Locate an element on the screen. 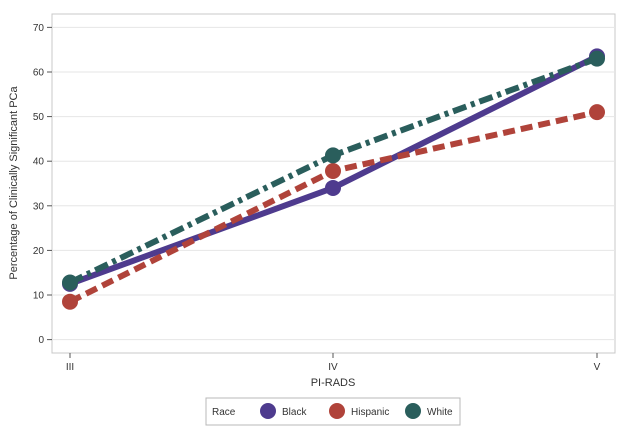 This screenshot has width=624, height=437. y-tick-label: 70 is located at coordinates (39, 28).